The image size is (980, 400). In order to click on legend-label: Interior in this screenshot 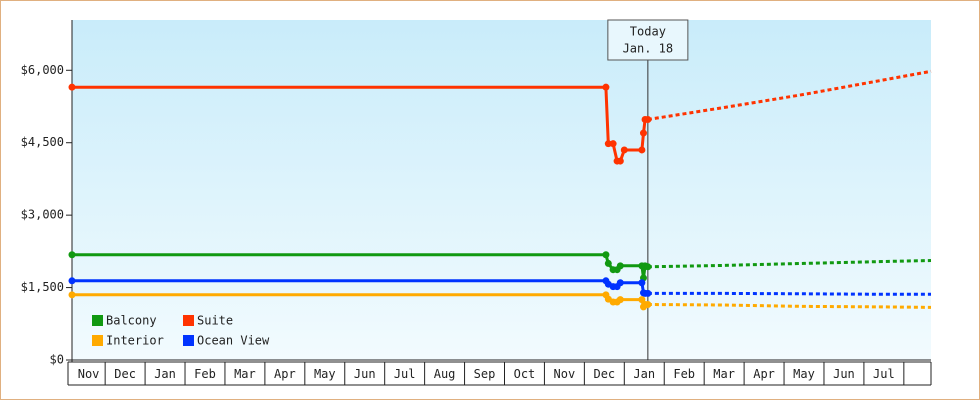, I will do `click(135, 341)`.